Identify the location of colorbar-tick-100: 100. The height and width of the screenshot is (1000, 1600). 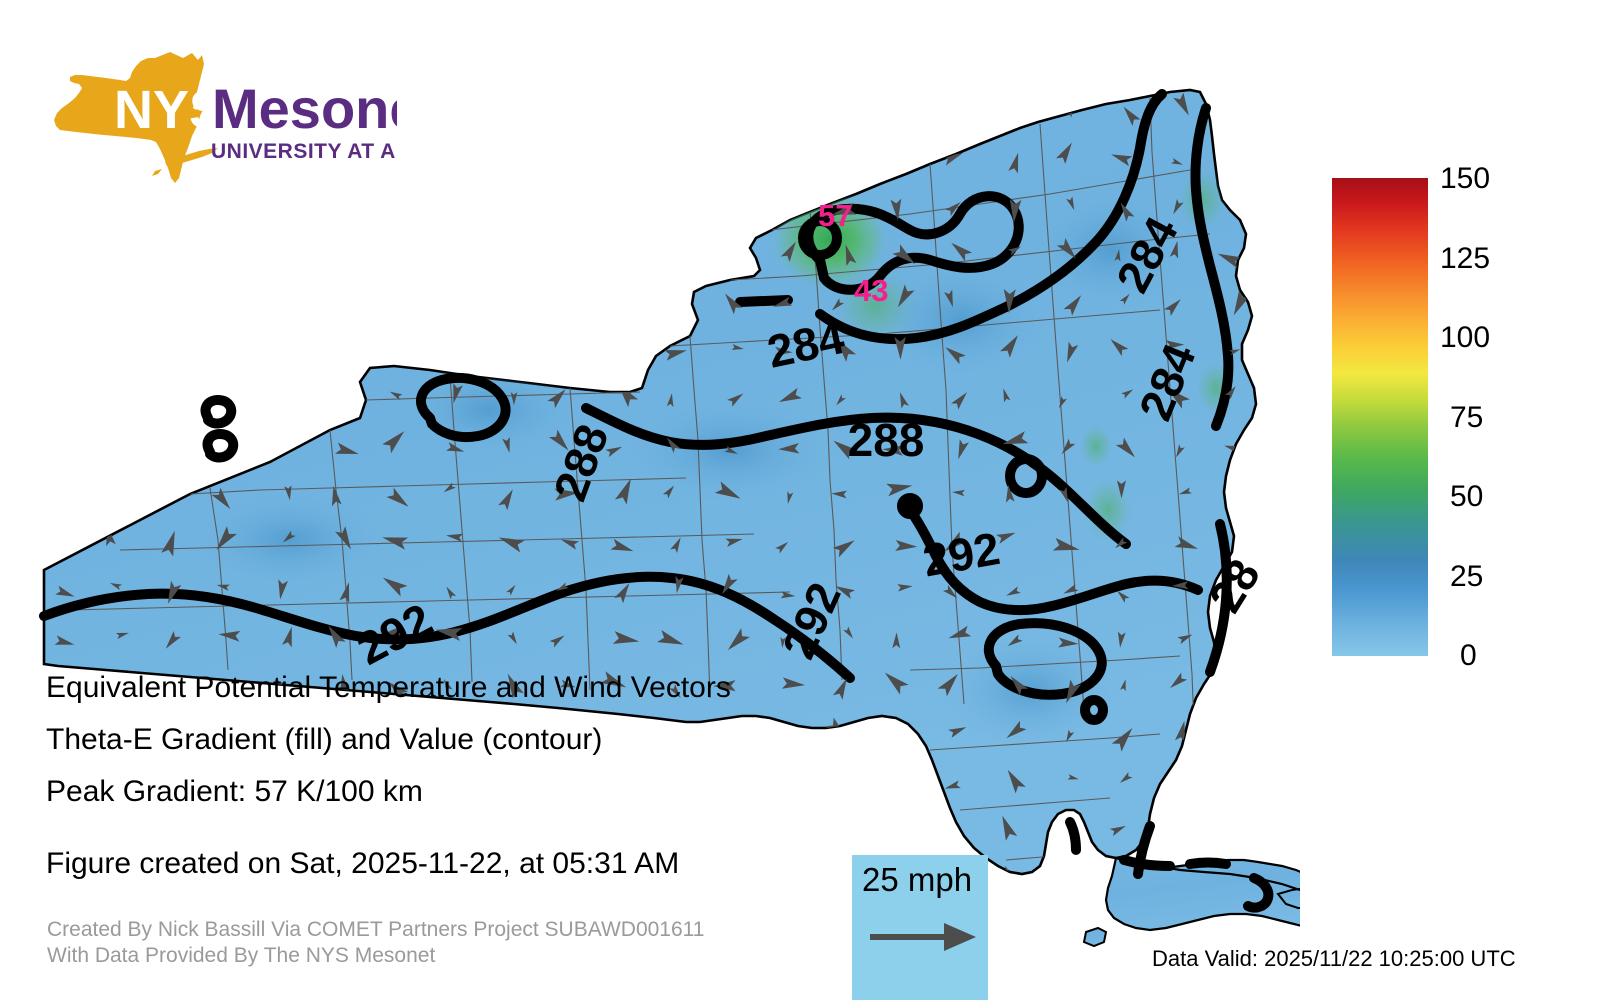
(1465, 337).